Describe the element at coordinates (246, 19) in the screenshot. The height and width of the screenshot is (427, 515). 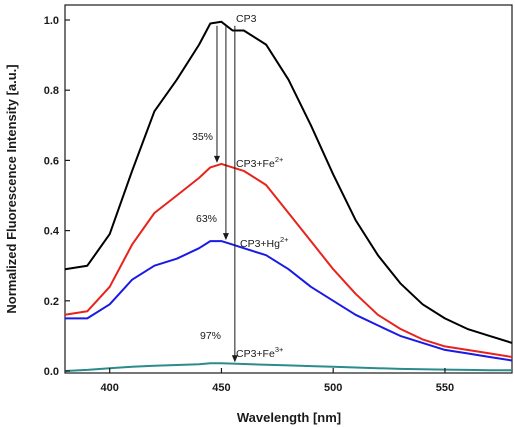
I see `label-cp3: CP3` at that location.